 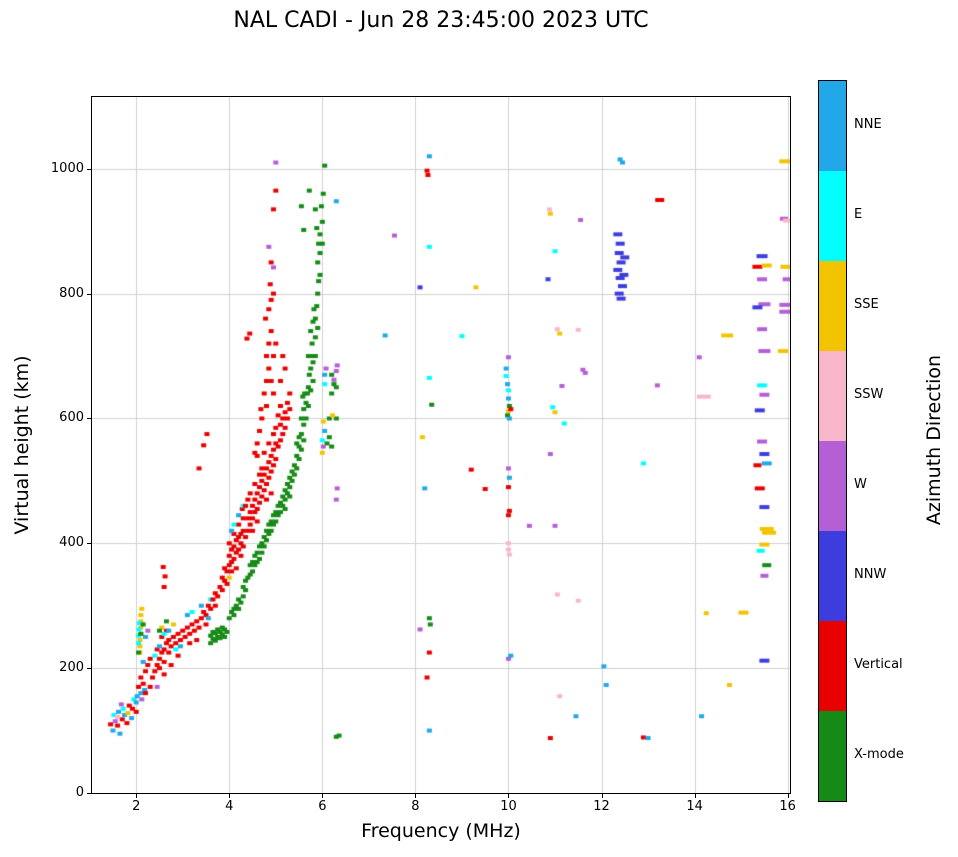 I want to click on colorbar-segment-x-mode, so click(x=832, y=756).